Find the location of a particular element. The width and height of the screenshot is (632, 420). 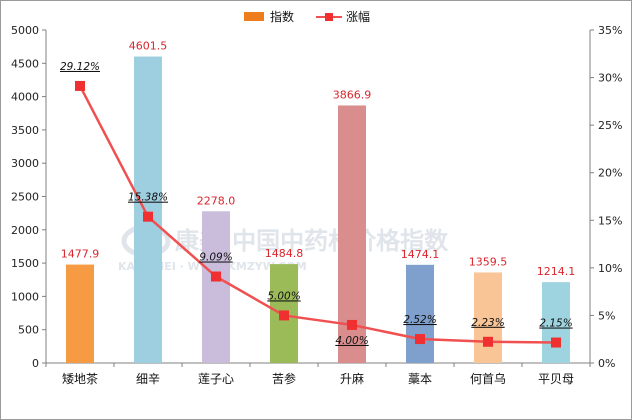

legend-swatch-change-marker is located at coordinates (329, 17).